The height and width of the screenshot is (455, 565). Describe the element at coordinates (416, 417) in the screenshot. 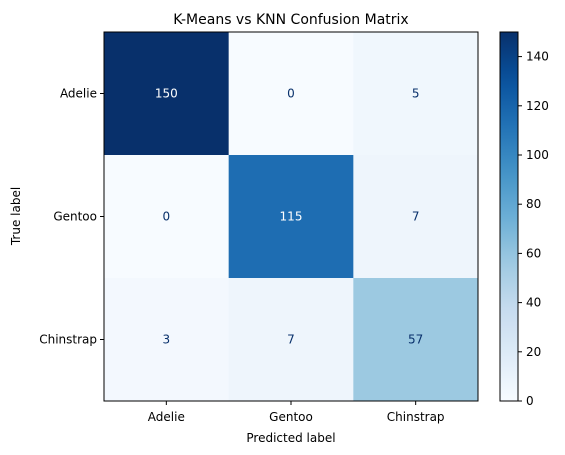

I see `x-tick-label: Chinstrap` at that location.